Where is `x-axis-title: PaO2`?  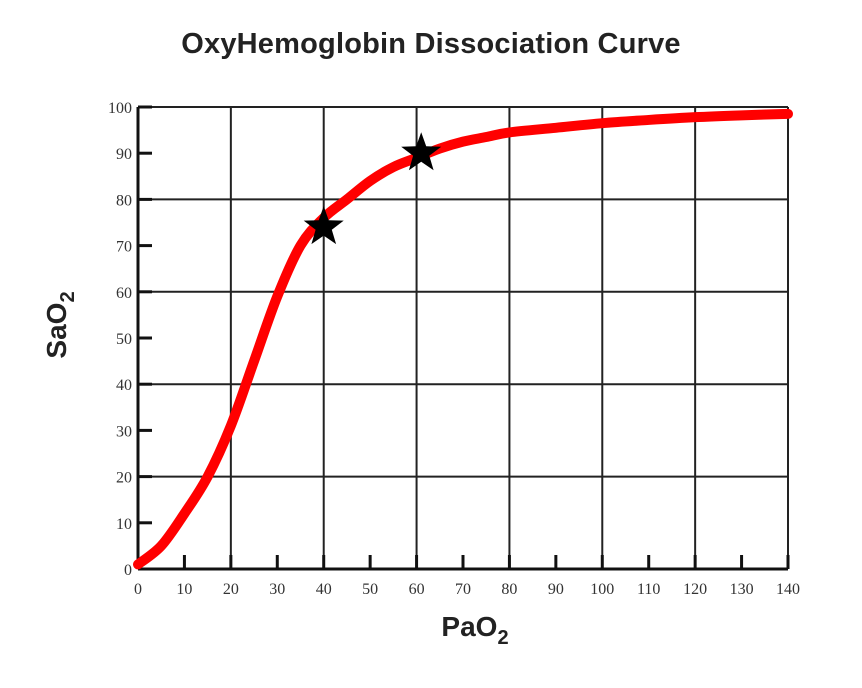 x-axis-title: PaO2 is located at coordinates (474, 630).